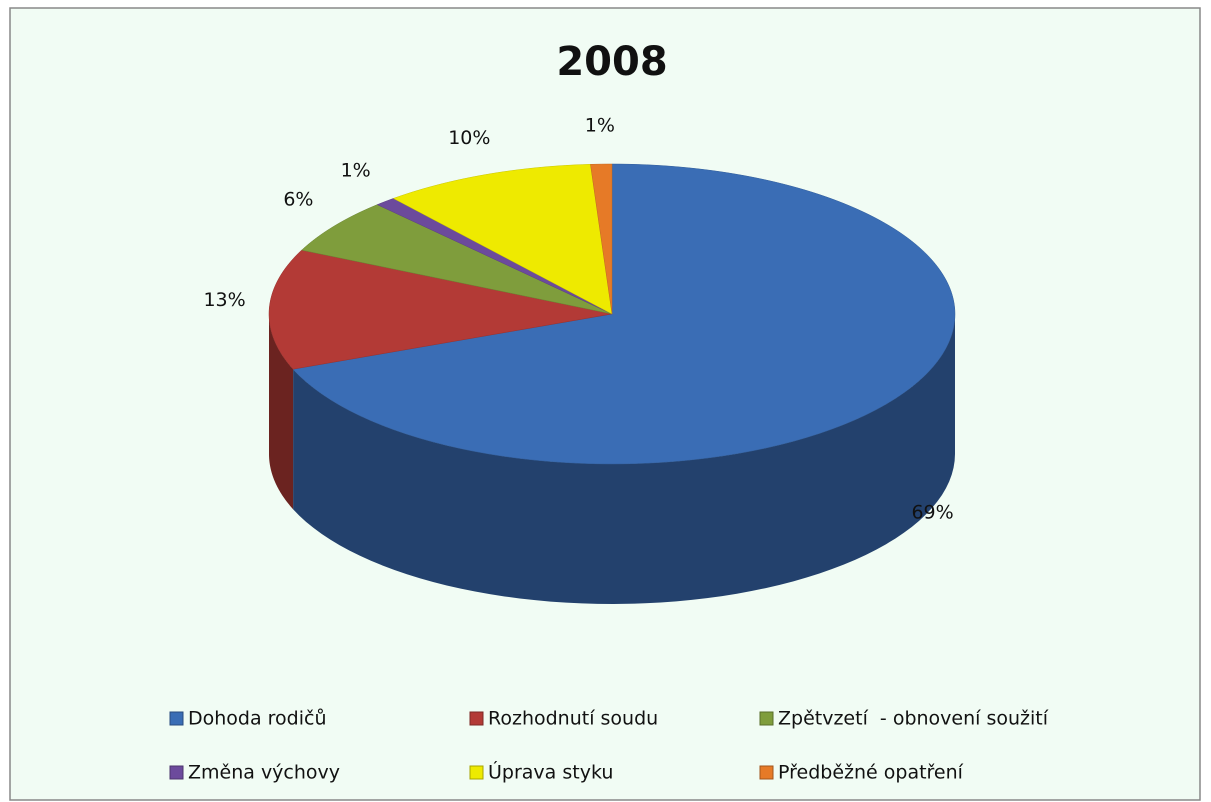 This screenshot has width=1211, height=802. What do you see at coordinates (224, 300) in the screenshot?
I see `data-label: 13%` at bounding box center [224, 300].